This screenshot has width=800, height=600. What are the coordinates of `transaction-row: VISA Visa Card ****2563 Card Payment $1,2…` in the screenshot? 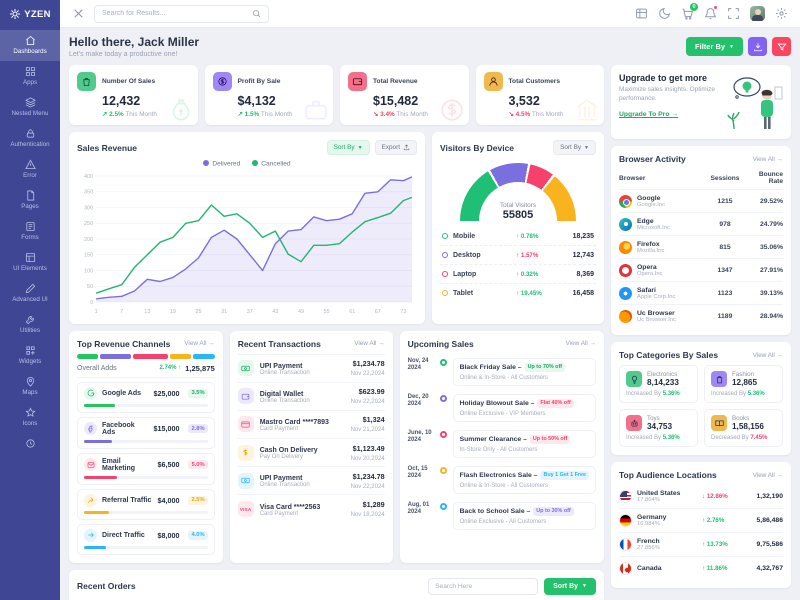 It's located at (311, 508).